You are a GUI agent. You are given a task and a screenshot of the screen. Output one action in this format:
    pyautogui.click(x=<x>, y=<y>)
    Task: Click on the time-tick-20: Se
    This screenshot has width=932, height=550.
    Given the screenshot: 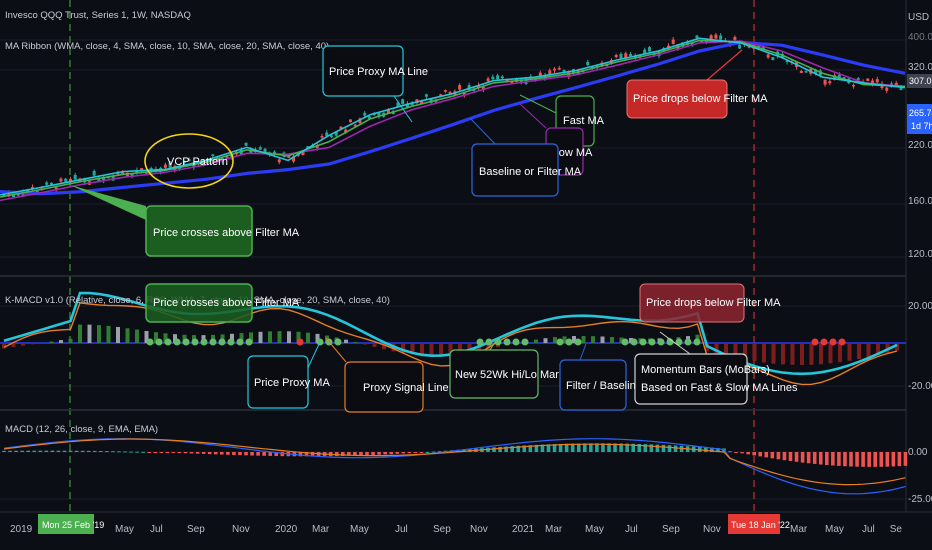 What is the action you would take?
    pyautogui.click(x=896, y=529)
    